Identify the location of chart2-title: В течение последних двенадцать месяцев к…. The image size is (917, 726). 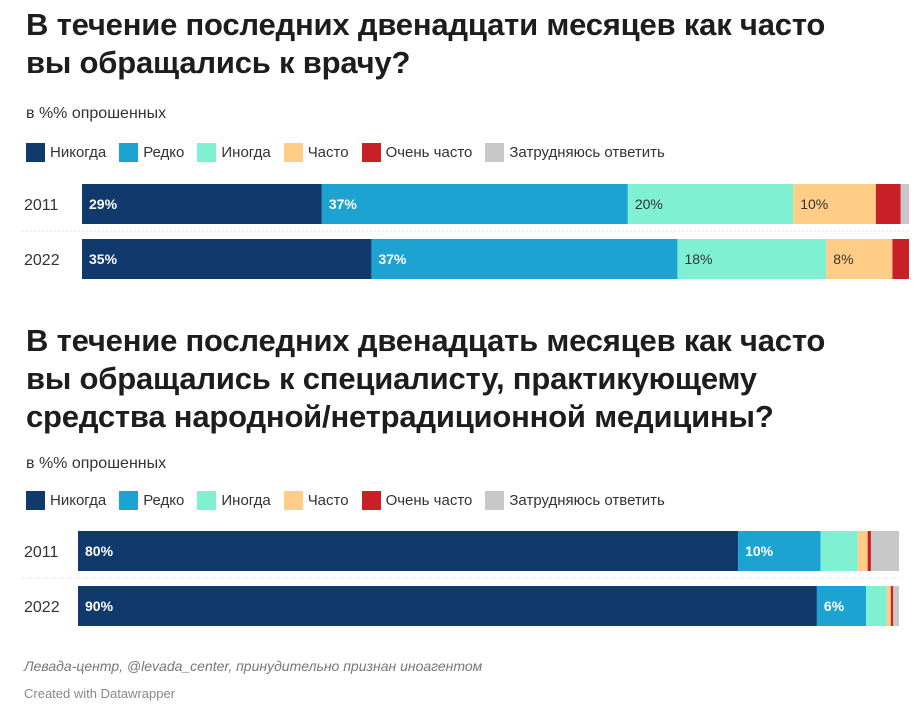
(425, 379).